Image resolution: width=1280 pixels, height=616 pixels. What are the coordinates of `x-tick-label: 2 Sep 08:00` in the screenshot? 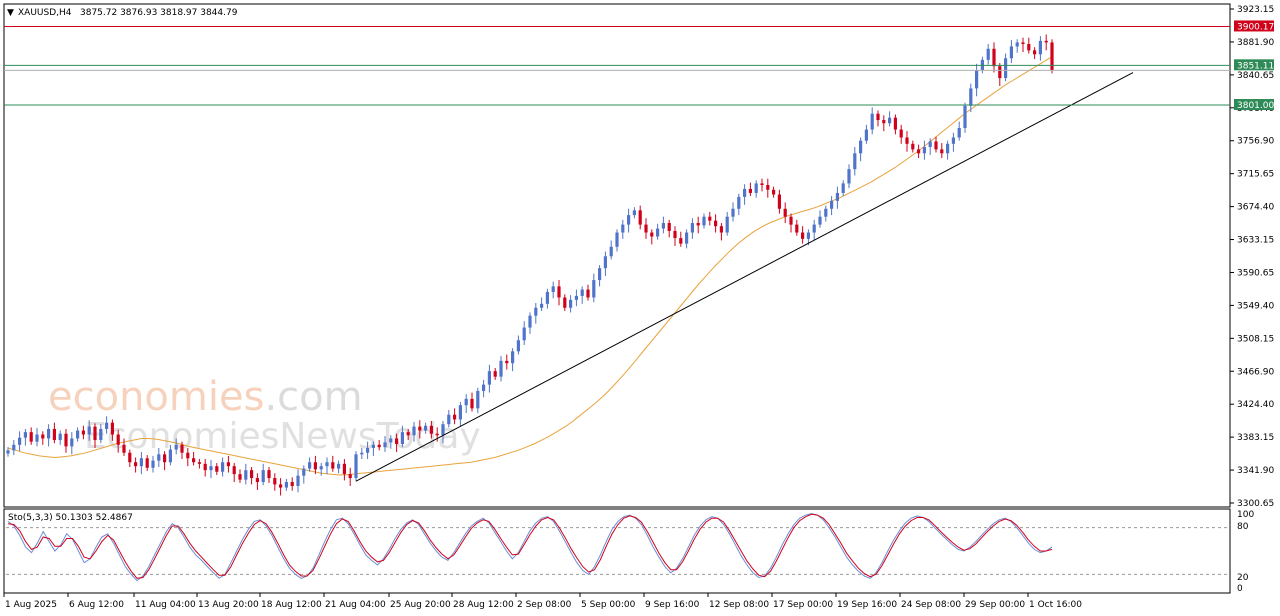 It's located at (544, 605).